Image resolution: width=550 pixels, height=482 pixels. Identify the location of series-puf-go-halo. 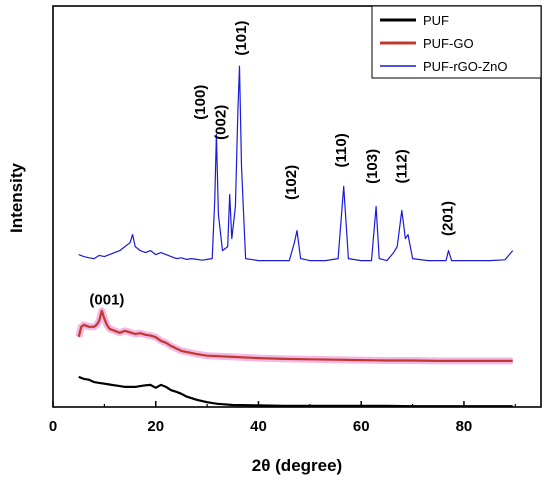
(294, 336).